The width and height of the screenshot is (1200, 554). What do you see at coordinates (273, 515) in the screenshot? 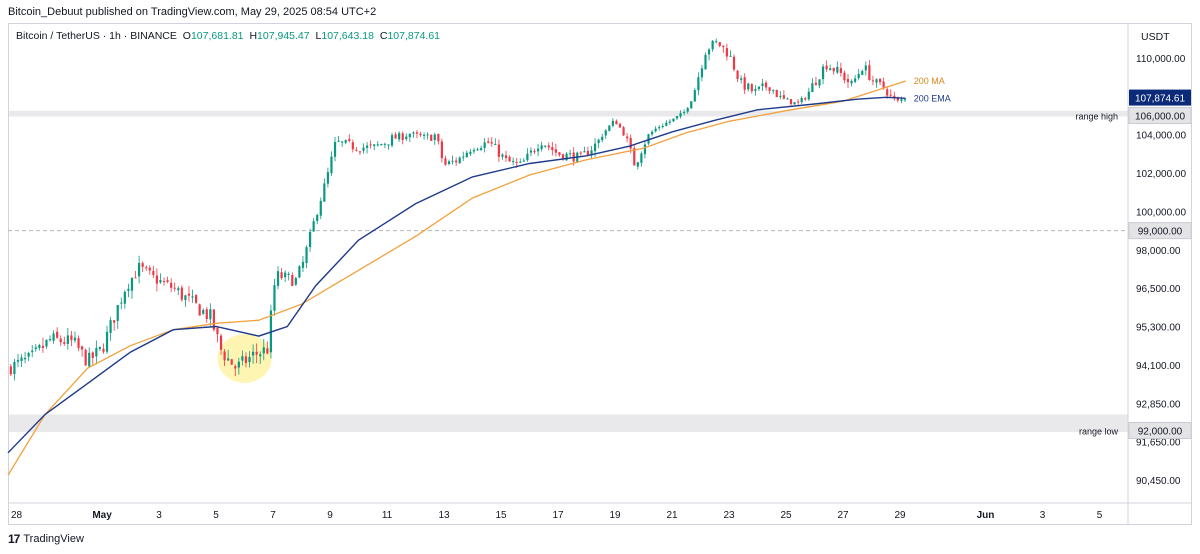
I see `time-tick-4: 7` at bounding box center [273, 515].